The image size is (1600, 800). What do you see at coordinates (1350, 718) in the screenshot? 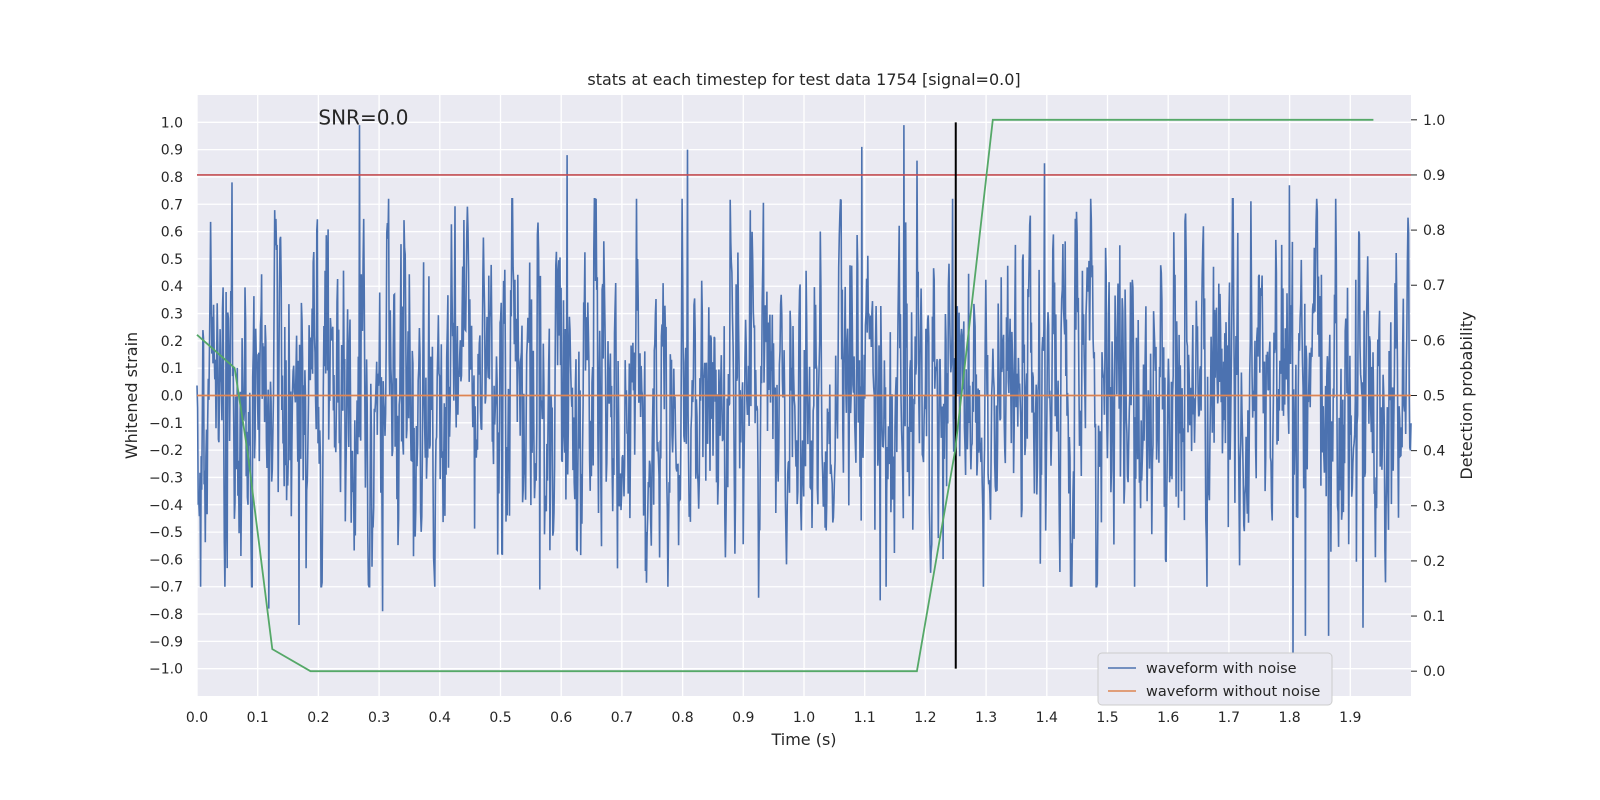
I see `x-tick-label: 1.9` at bounding box center [1350, 718].